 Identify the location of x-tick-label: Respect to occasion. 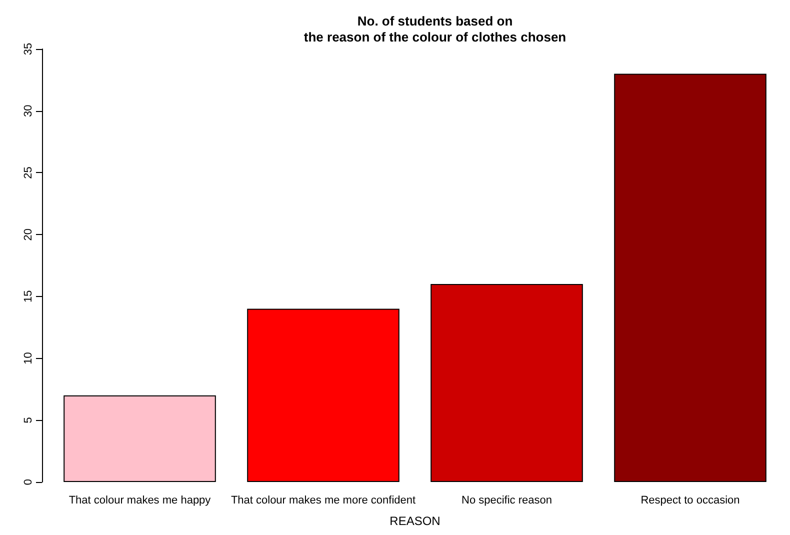
(690, 500).